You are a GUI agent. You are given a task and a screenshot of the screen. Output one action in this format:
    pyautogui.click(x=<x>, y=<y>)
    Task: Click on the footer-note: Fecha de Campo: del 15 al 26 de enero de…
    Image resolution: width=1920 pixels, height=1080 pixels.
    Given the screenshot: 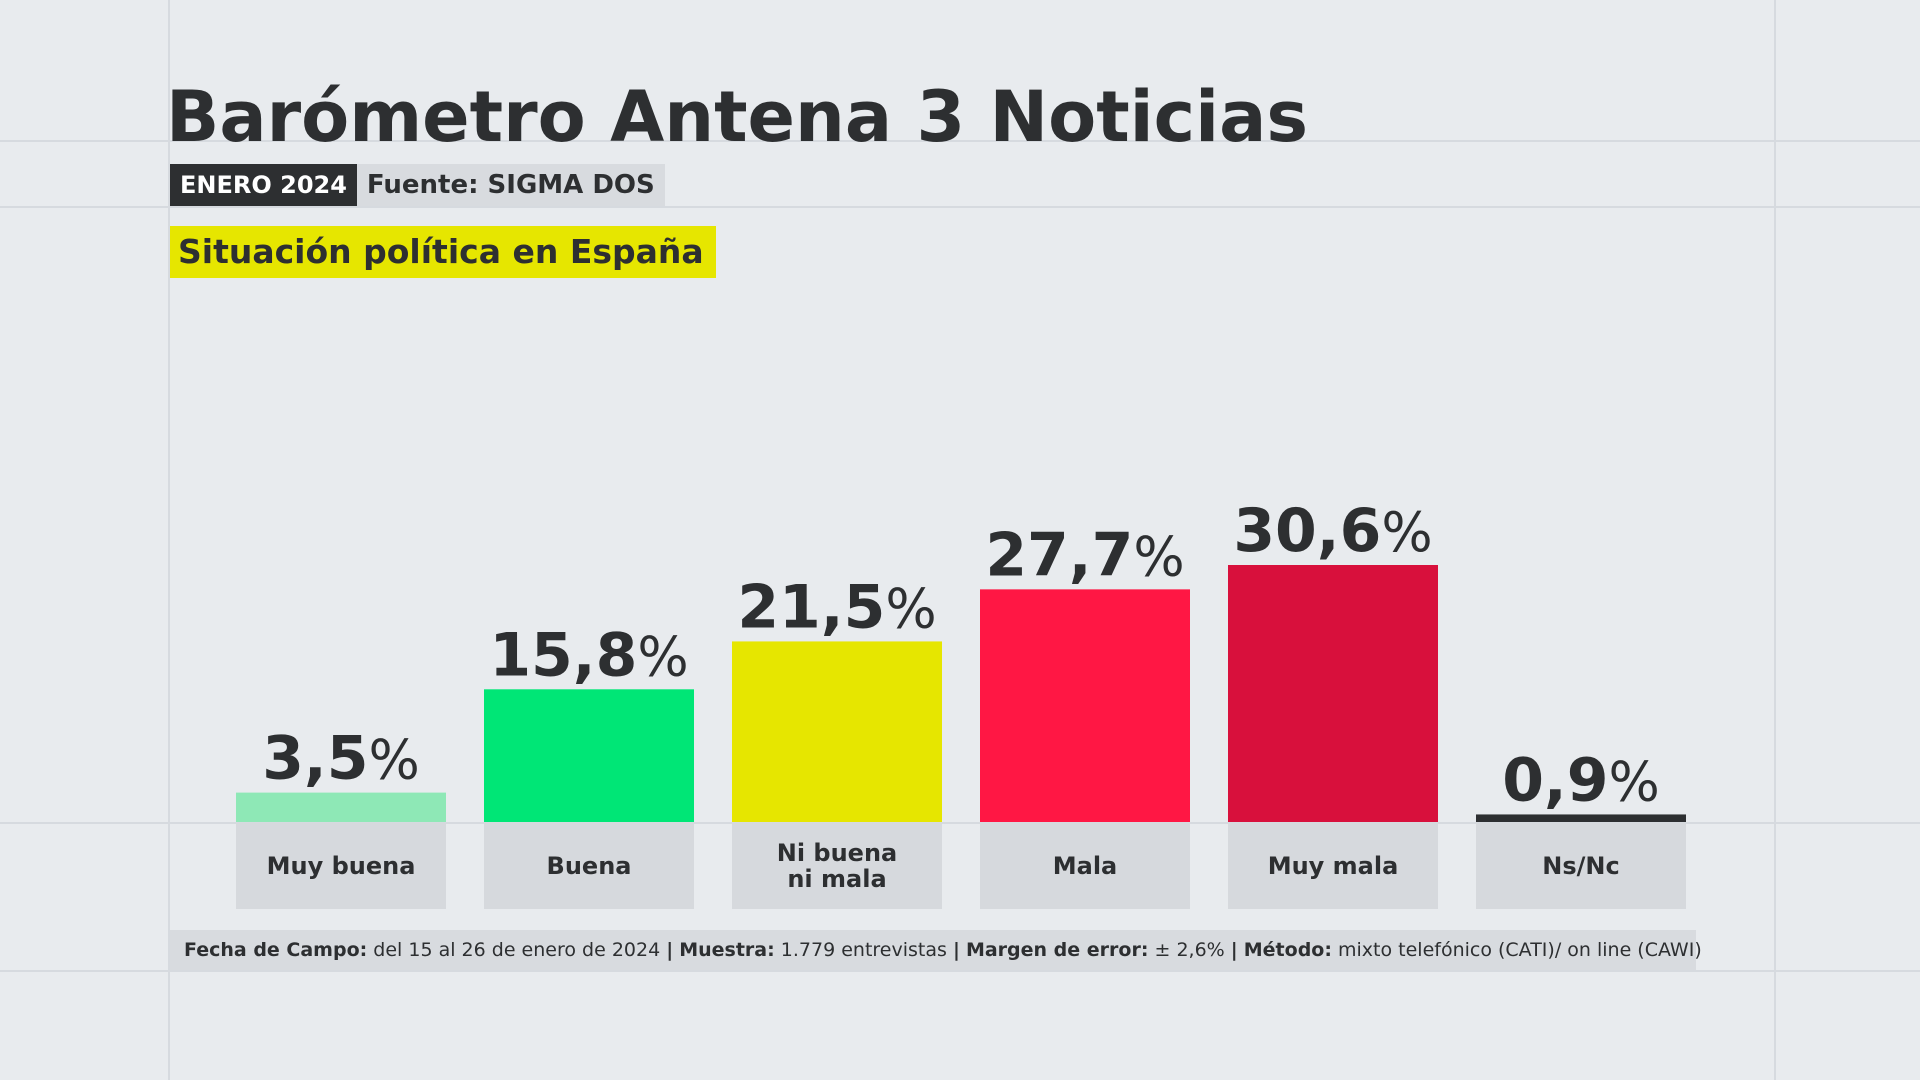 What is the action you would take?
    pyautogui.click(x=936, y=950)
    